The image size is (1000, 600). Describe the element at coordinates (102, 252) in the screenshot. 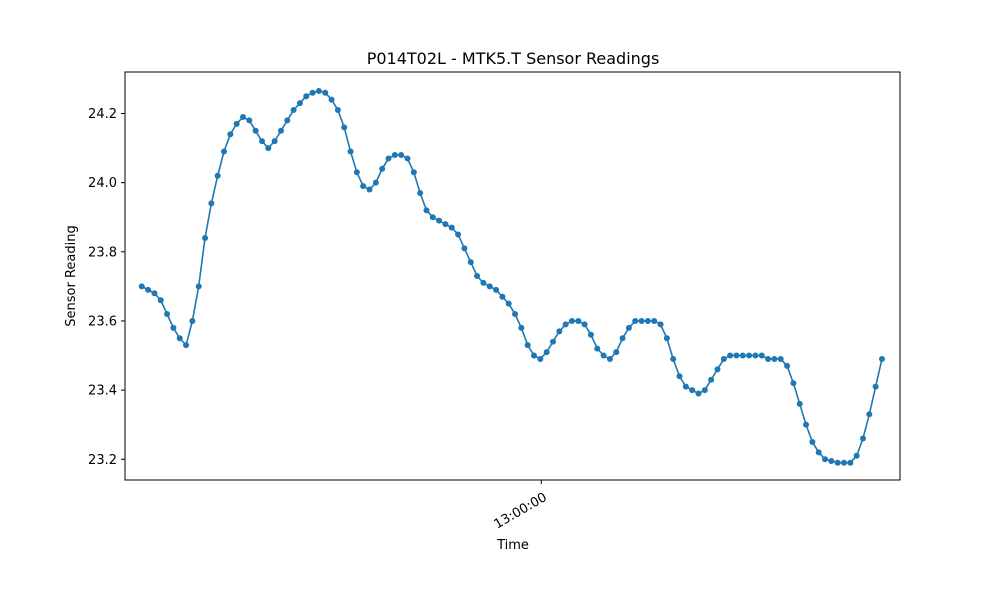

I see `y-tick-label: 23.8` at that location.